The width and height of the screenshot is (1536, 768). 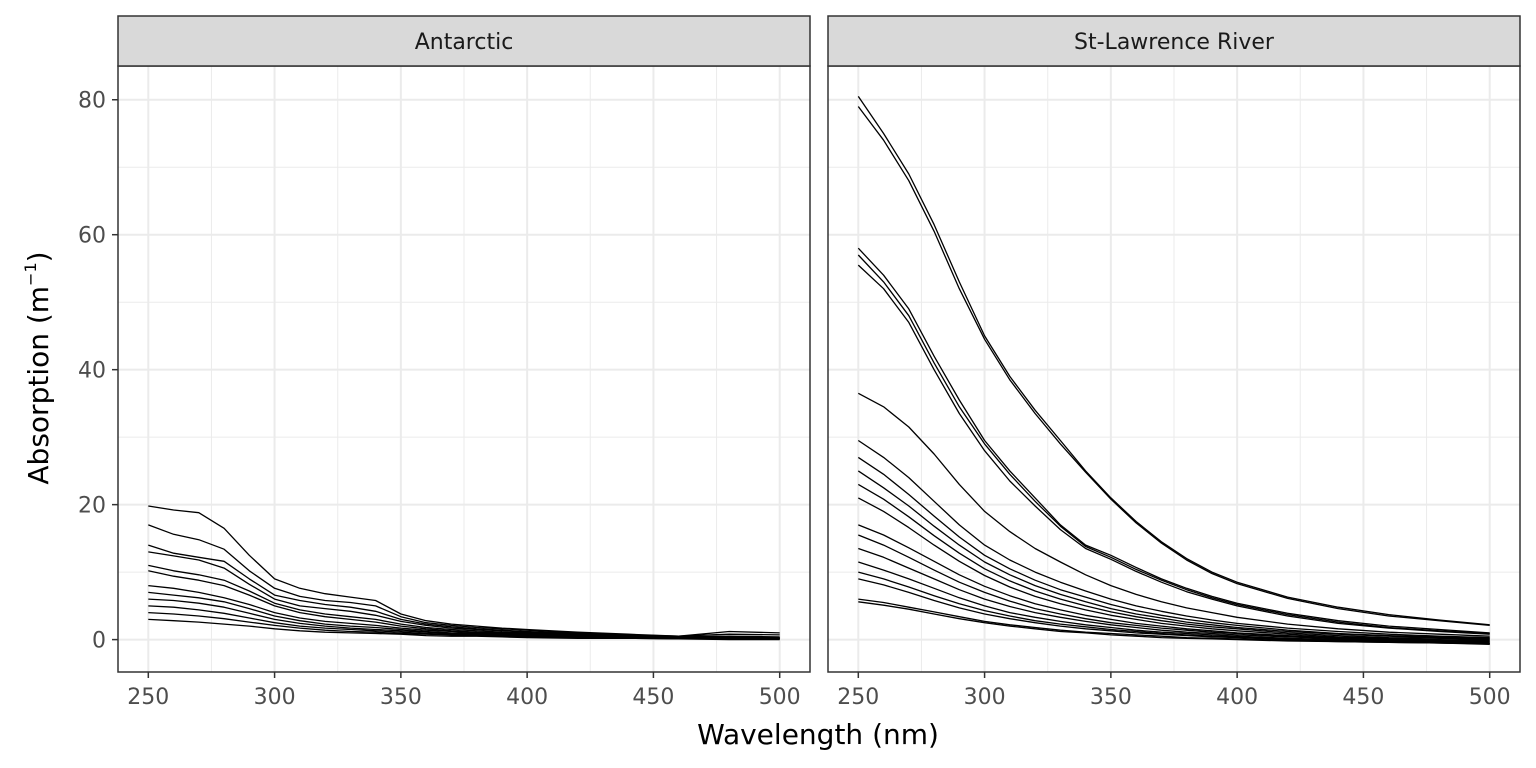 I want to click on y-tick-label: 0, so click(x=99, y=641).